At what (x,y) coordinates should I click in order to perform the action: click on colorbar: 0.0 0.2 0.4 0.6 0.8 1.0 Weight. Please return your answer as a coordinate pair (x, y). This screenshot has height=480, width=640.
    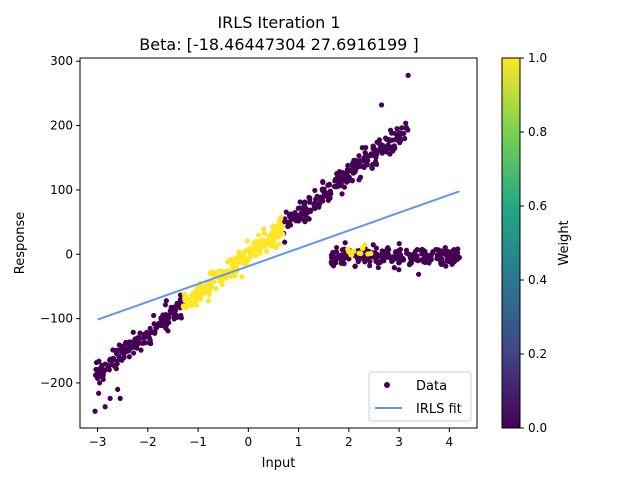
    Looking at the image, I should click on (536, 243).